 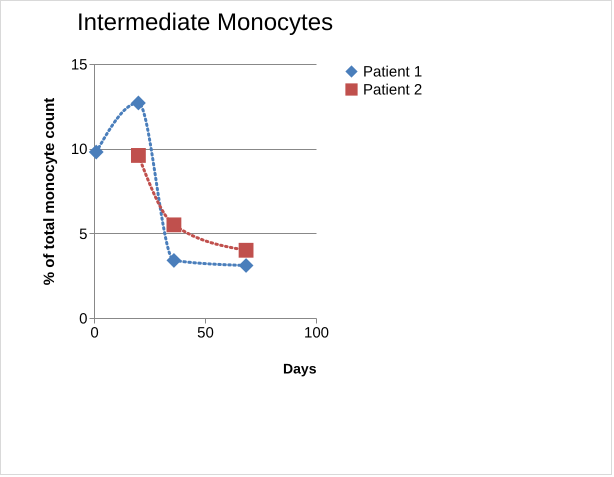 I want to click on chart-title: Intermediate Monocytes, so click(x=205, y=22).